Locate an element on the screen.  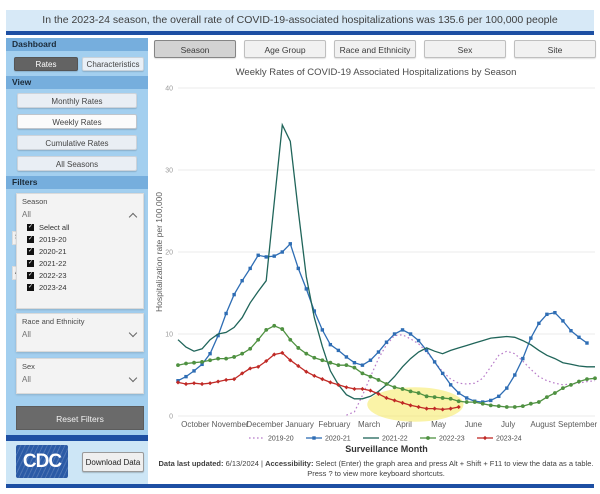
x-tick-label: February is located at coordinates (334, 424).